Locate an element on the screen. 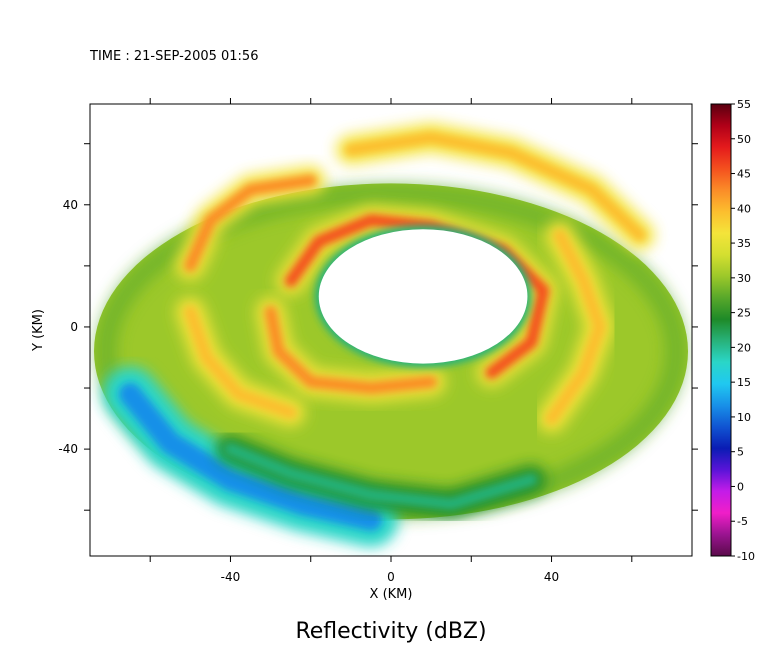 The height and width of the screenshot is (662, 768). colorbar-frame is located at coordinates (721, 330).